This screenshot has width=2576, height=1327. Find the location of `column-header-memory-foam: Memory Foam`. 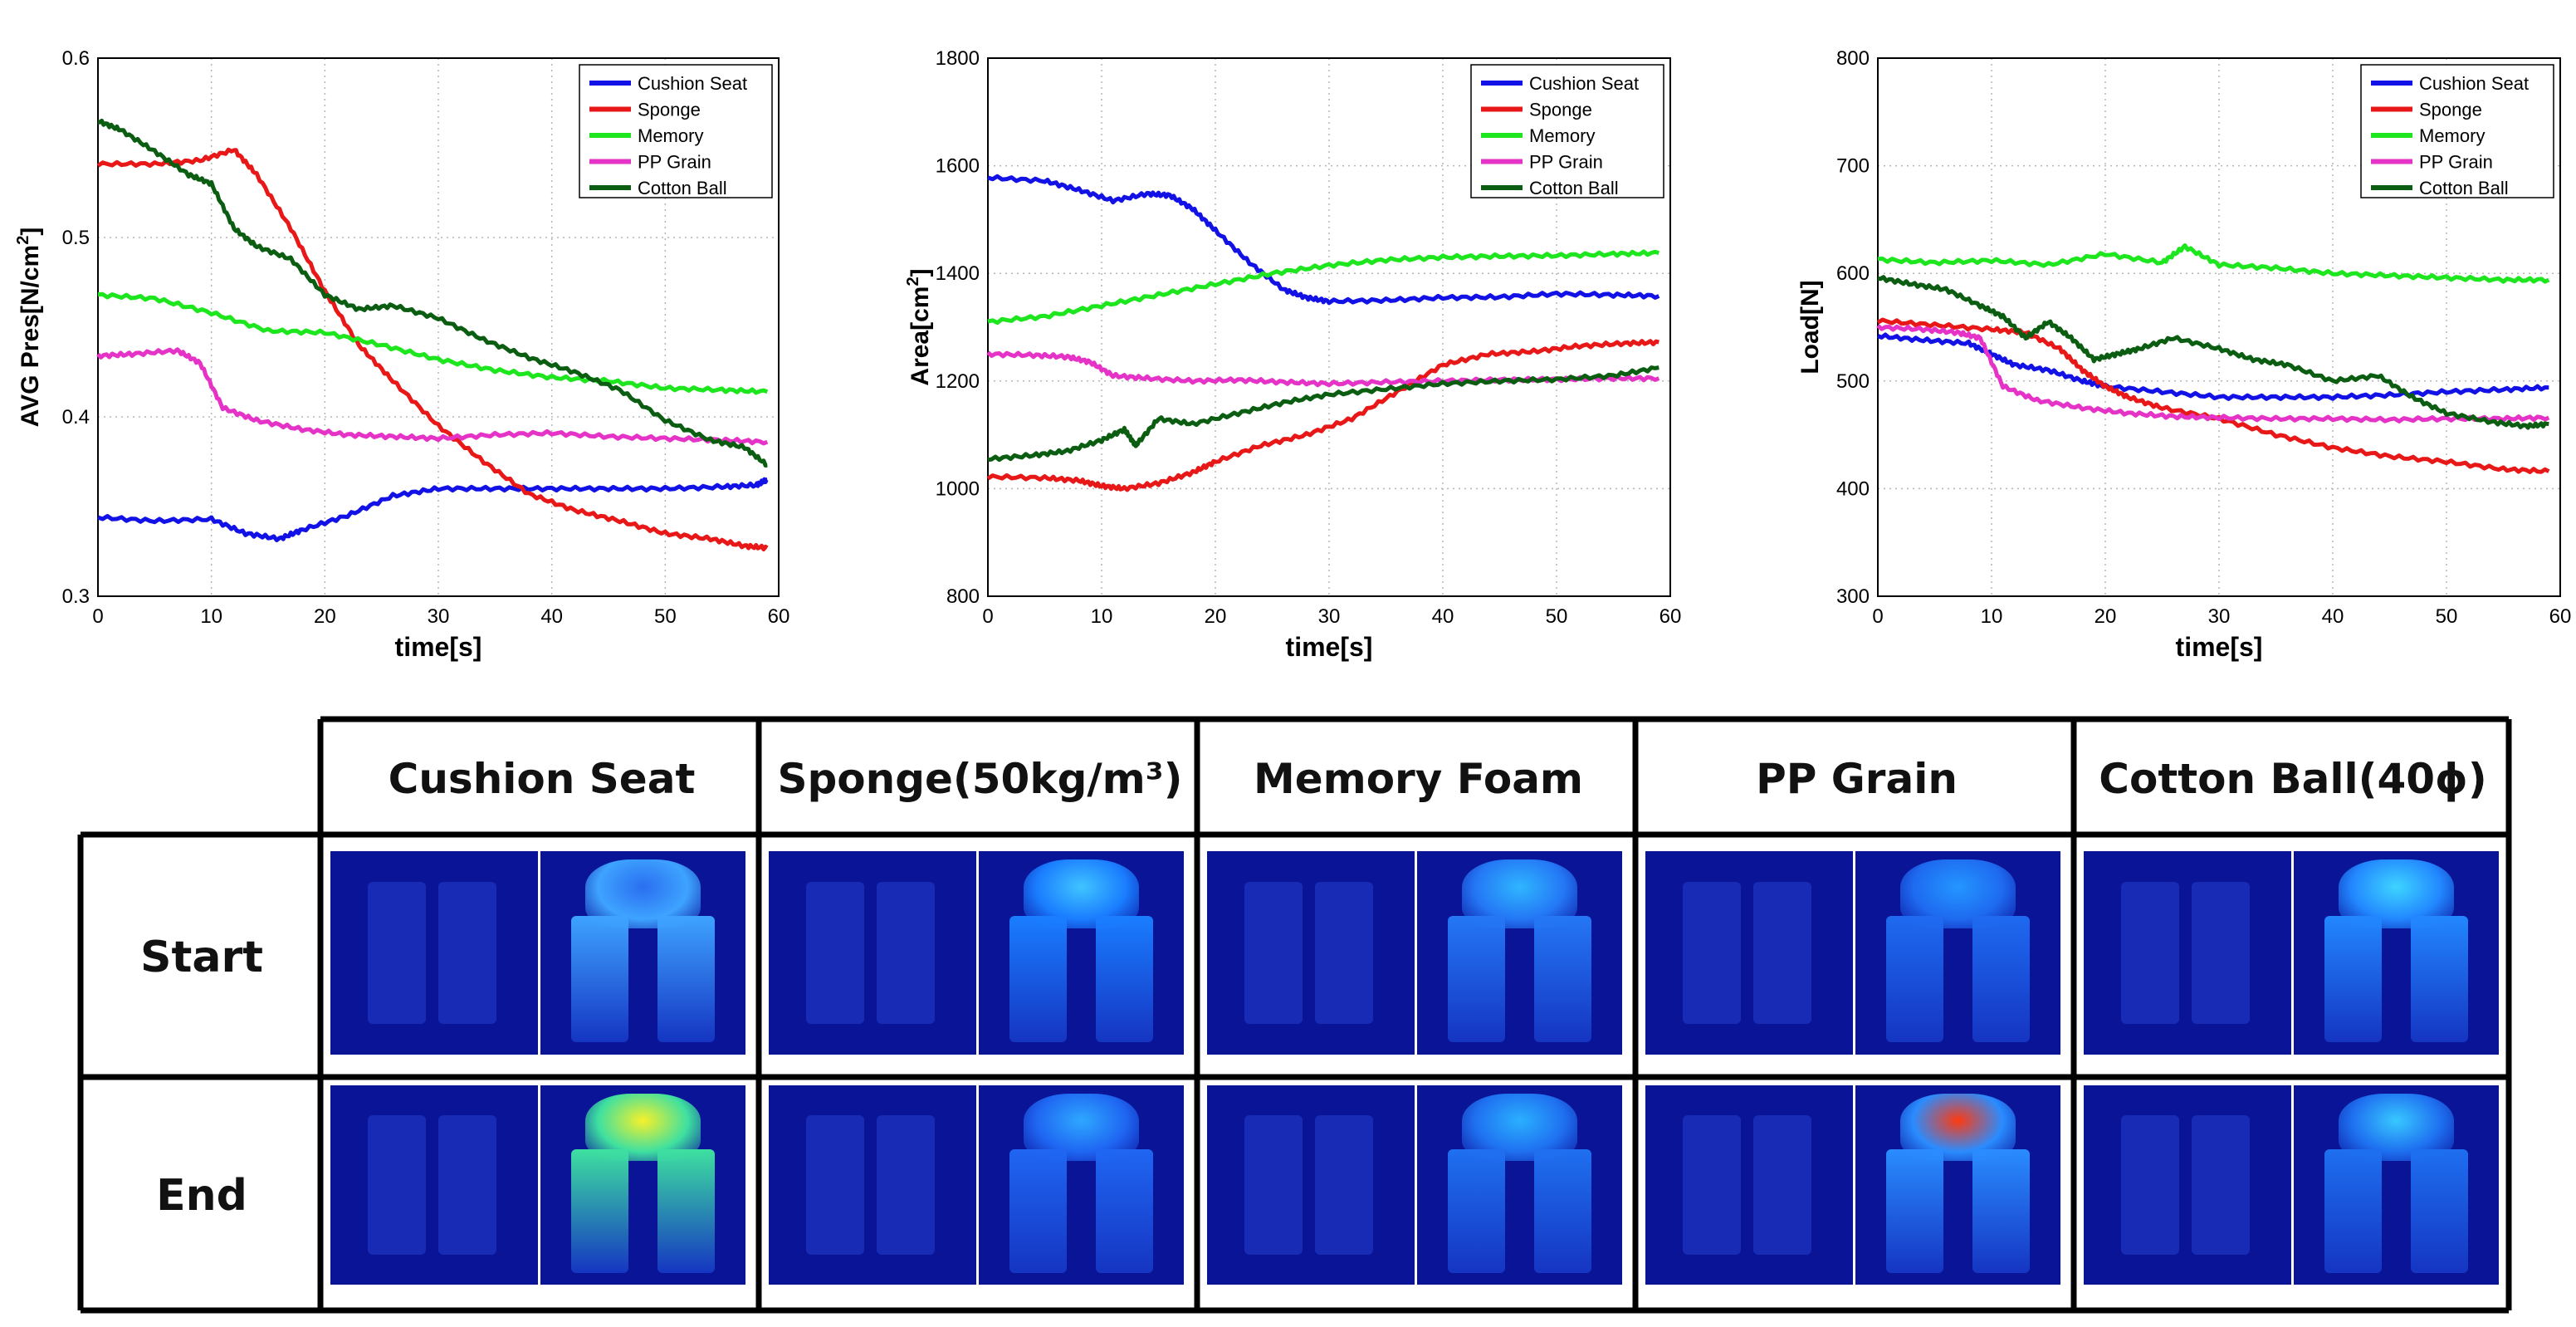

column-header-memory-foam: Memory Foam is located at coordinates (1418, 778).